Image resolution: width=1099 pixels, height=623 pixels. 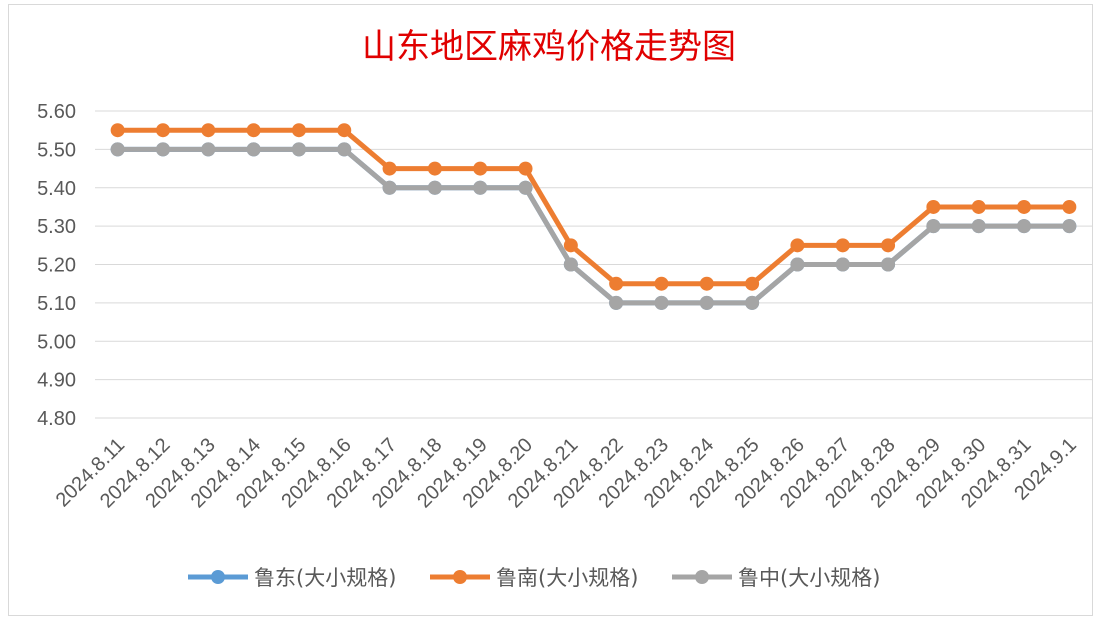 I want to click on y-tick-label: 4.80, so click(x=56, y=419).